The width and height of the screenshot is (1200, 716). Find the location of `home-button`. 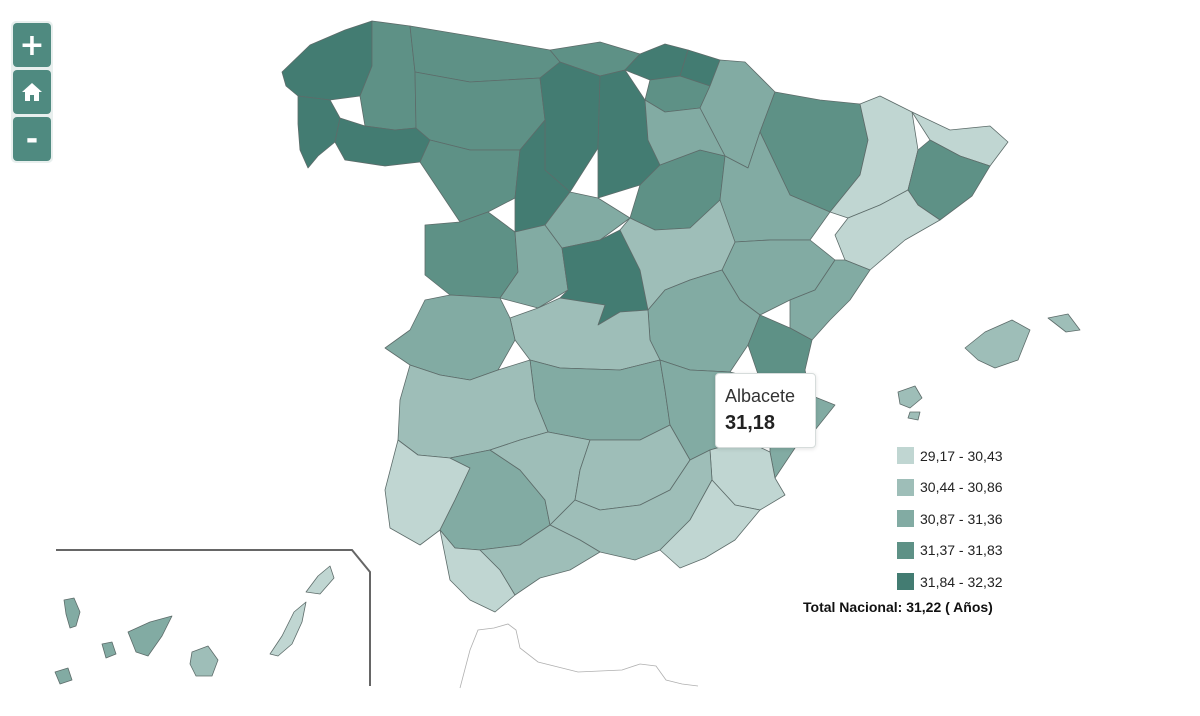

home-button is located at coordinates (32, 92).